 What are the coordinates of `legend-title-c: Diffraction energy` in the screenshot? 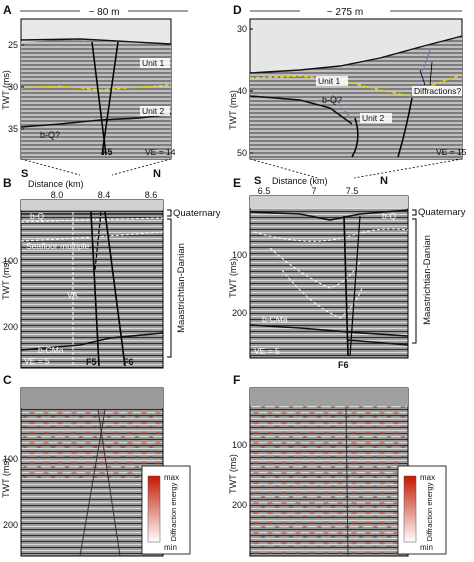 It's located at (173, 511).